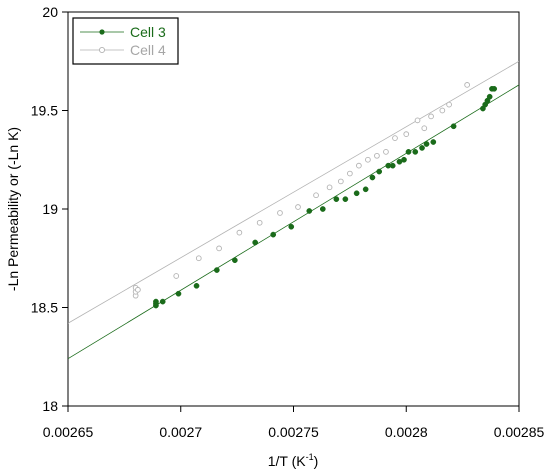 This screenshot has width=550, height=475. I want to click on legend-box, so click(125, 41).